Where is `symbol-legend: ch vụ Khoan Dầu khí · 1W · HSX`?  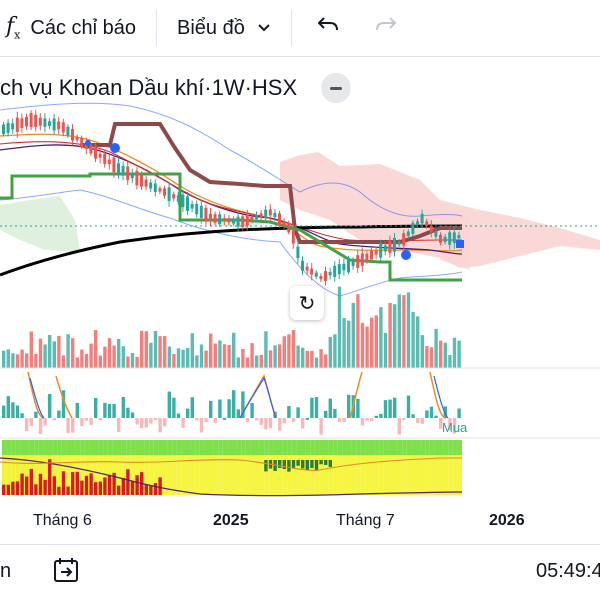
symbol-legend: ch vụ Khoan Dầu khí · 1W · HSX is located at coordinates (176, 88).